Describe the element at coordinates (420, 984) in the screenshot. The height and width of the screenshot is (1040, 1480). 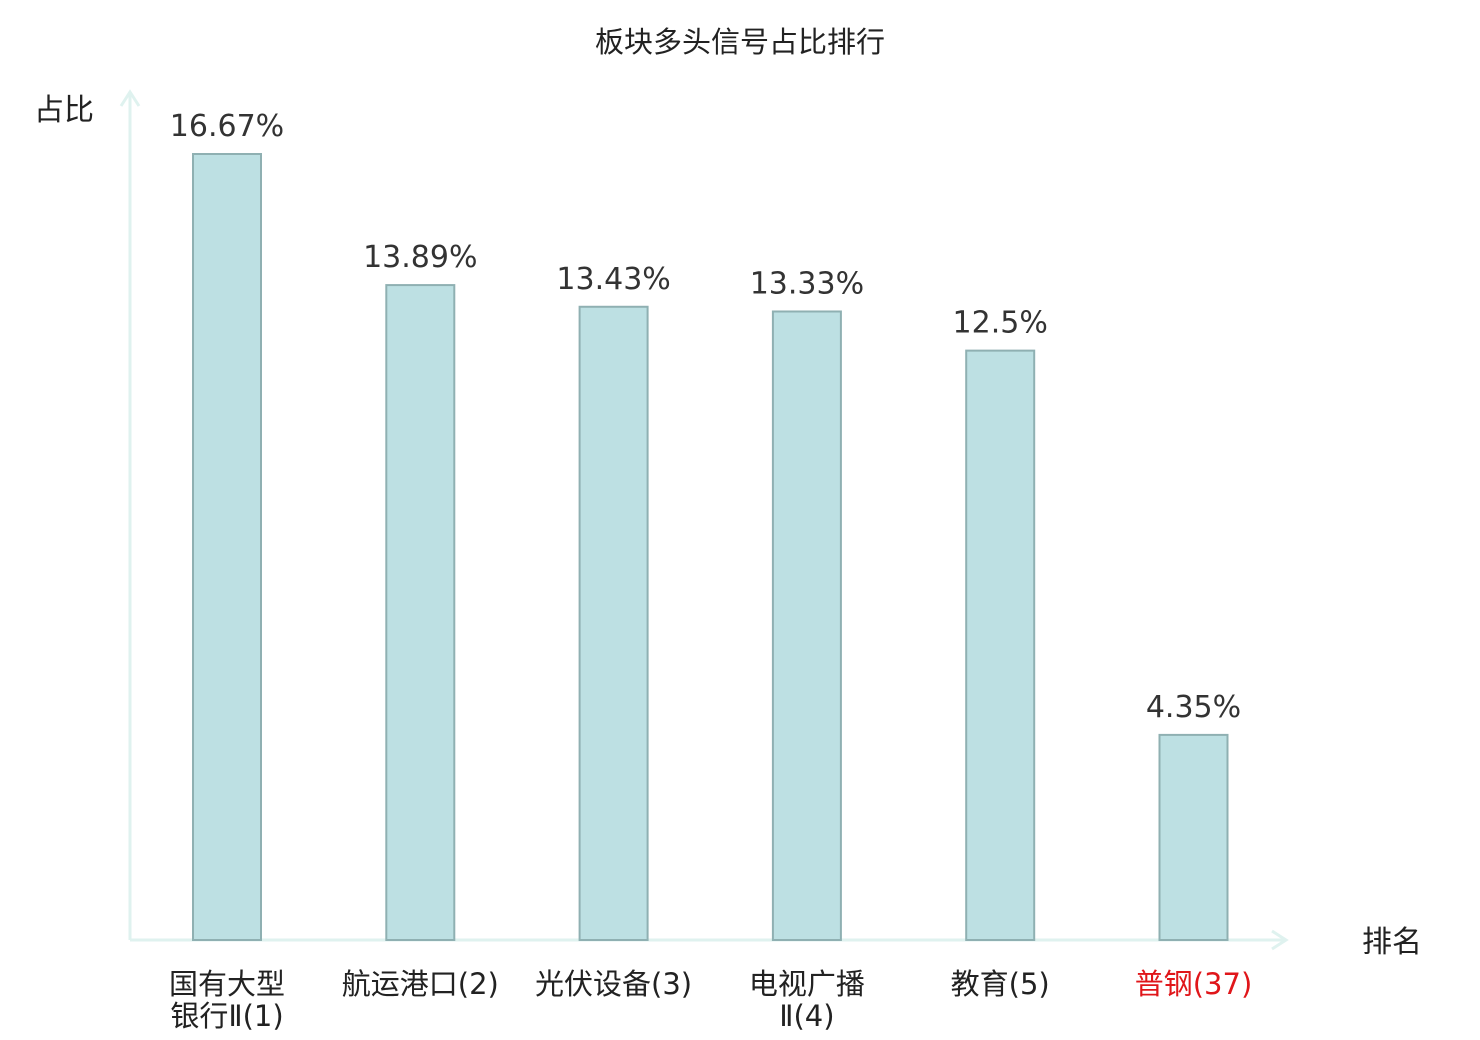
I see `category-label-1: 航运港口(2)` at that location.